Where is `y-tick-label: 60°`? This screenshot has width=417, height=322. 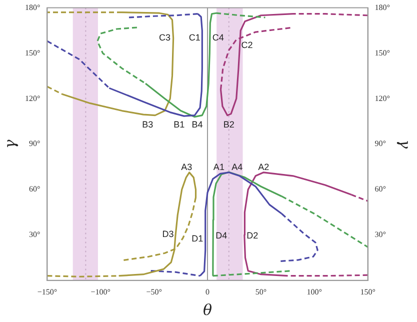
y-tick-label: 60° is located at coordinates (34, 189).